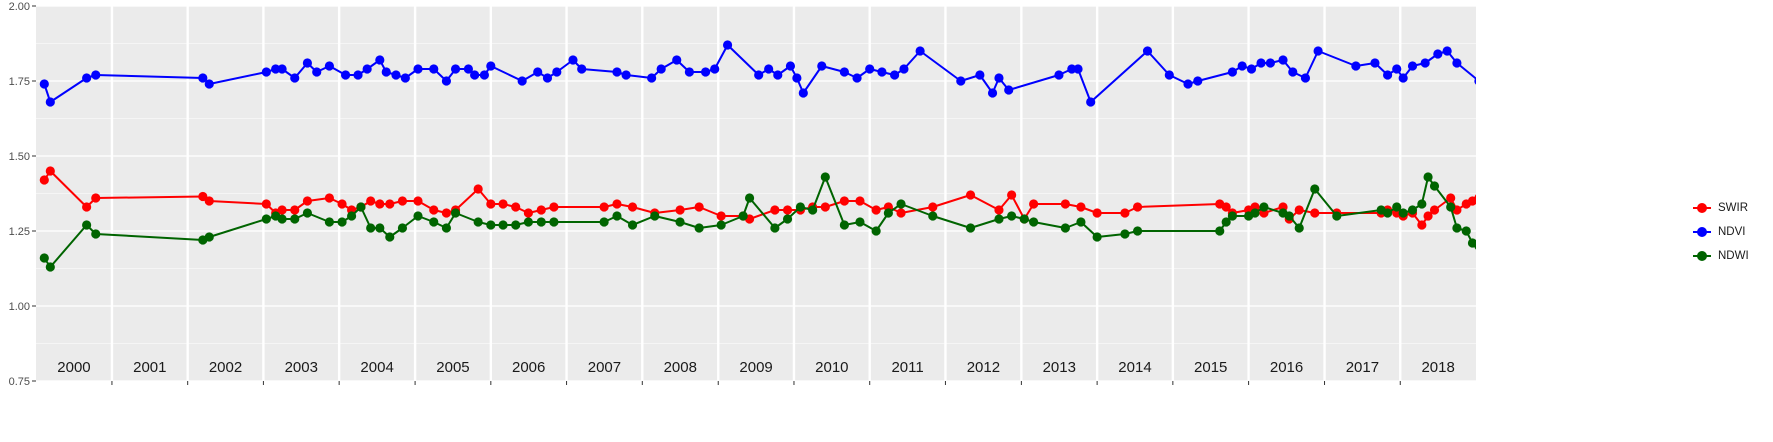 This screenshot has height=442, width=1773. What do you see at coordinates (376, 367) in the screenshot?
I see `year-label: 2004` at bounding box center [376, 367].